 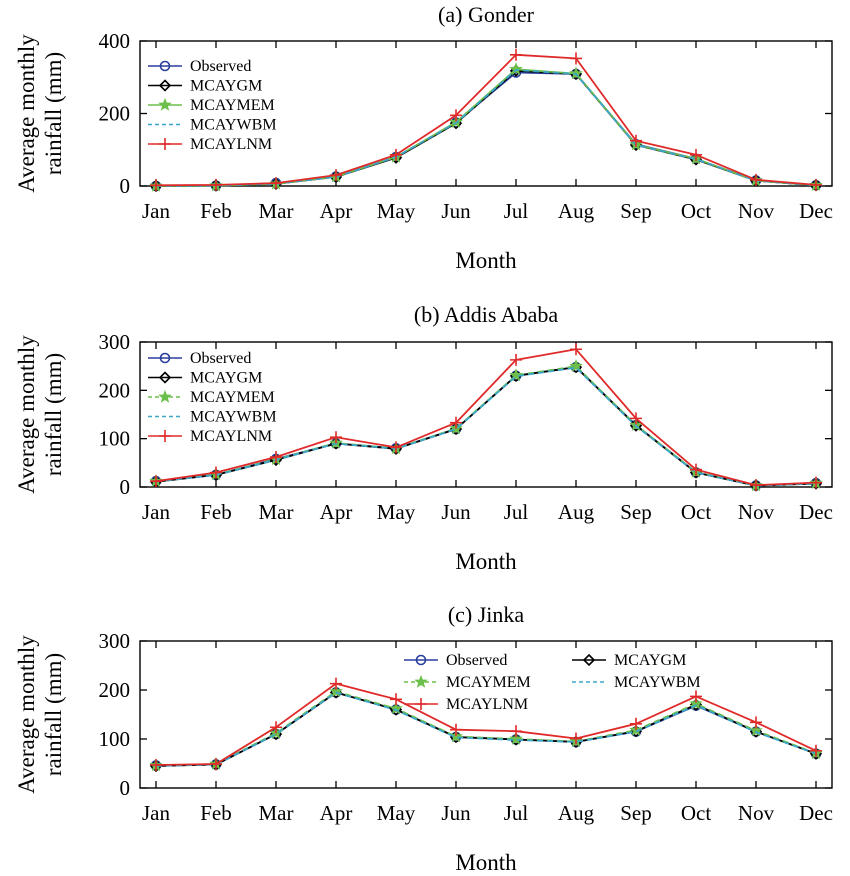 What do you see at coordinates (226, 378) in the screenshot?
I see `legend-label-mcaygm: MCAYGM` at bounding box center [226, 378].